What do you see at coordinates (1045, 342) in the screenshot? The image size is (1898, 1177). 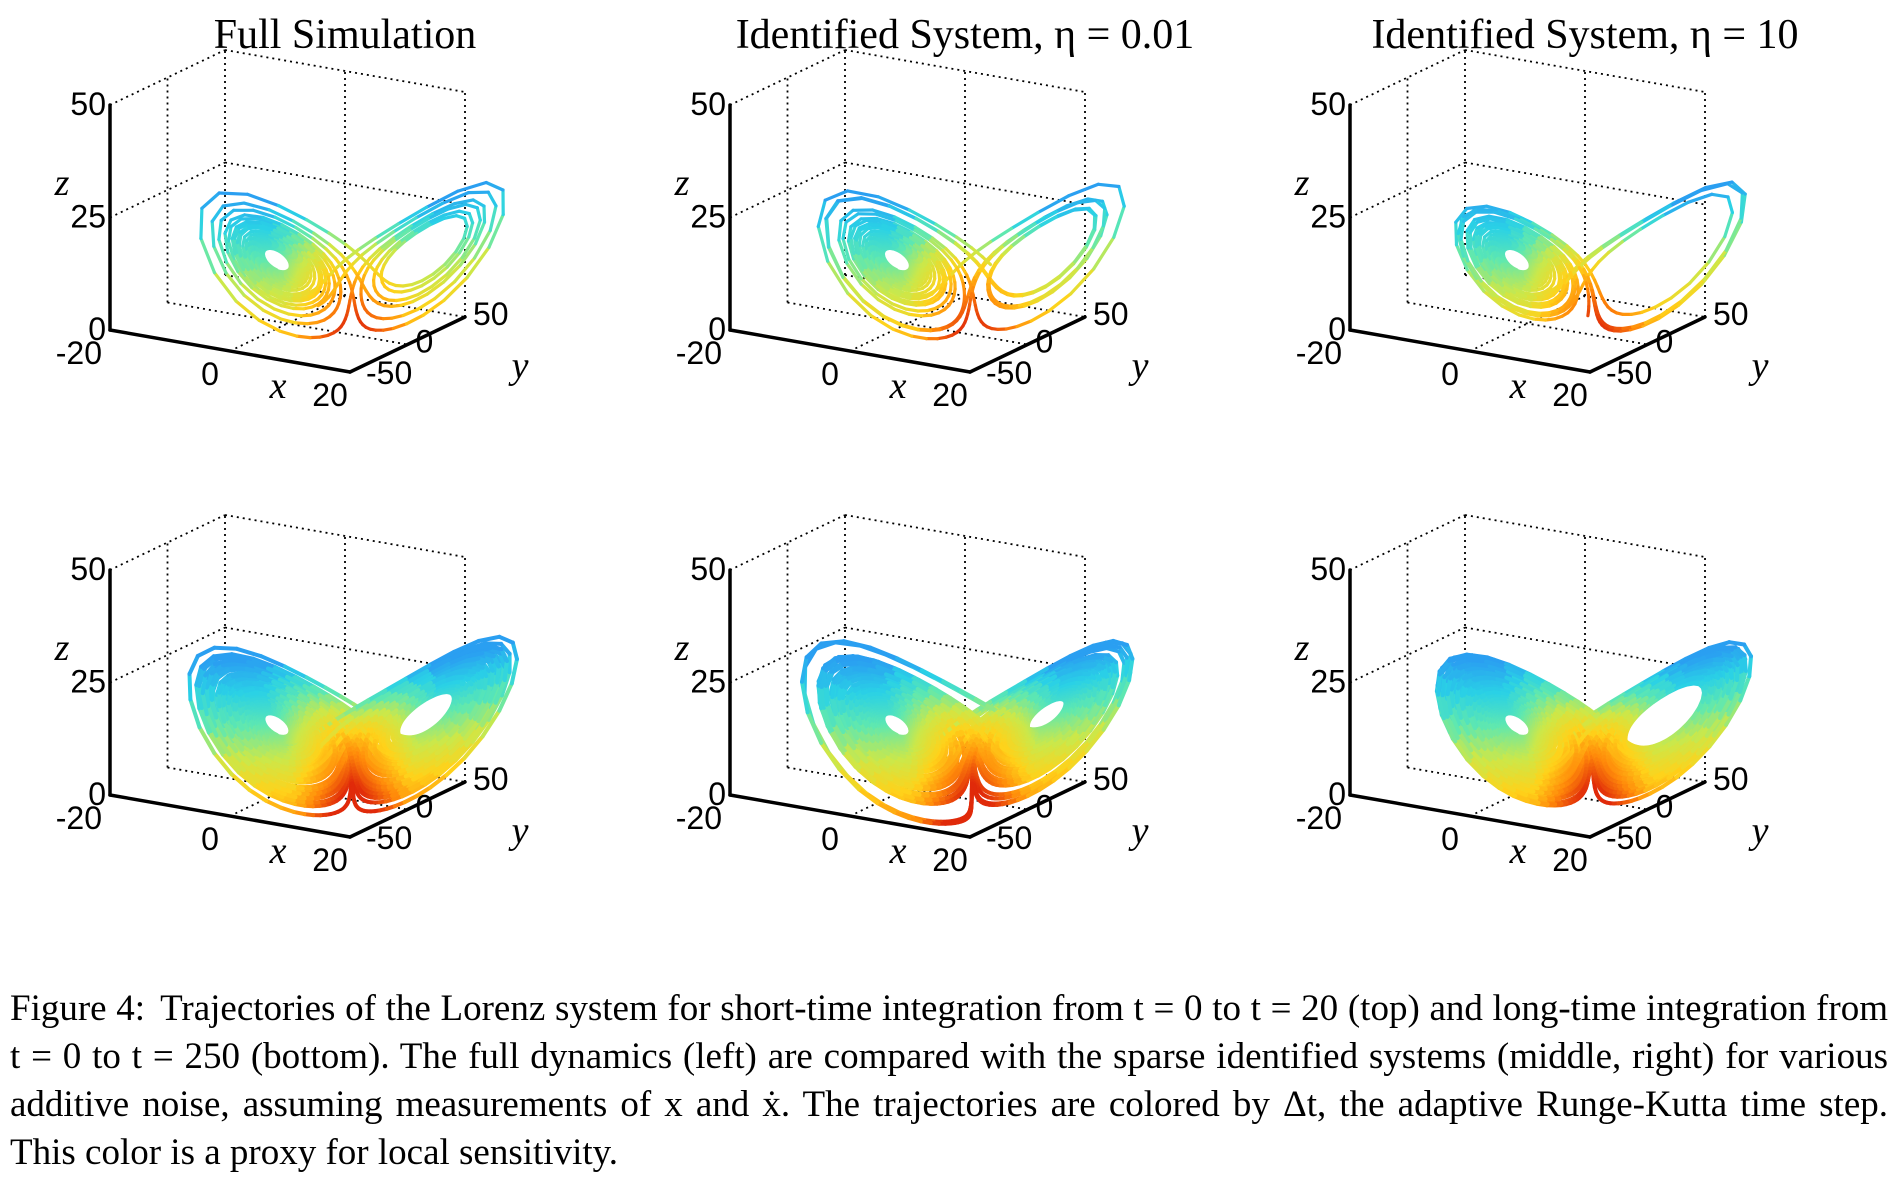 I see `y-tick-label: 0` at bounding box center [1045, 342].